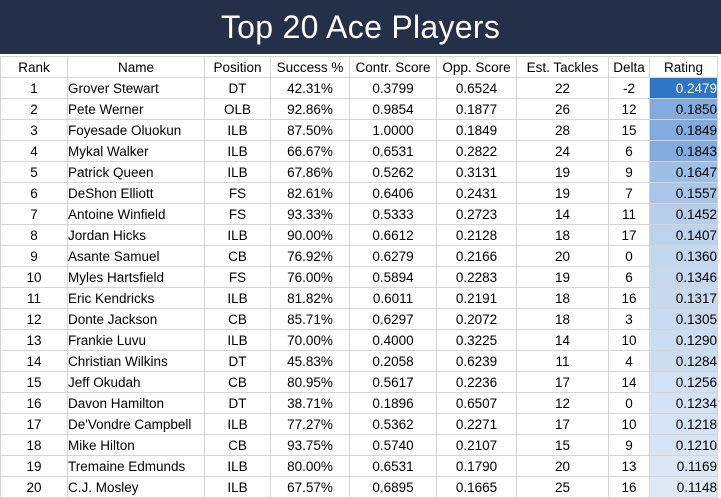 Image resolution: width=721 pixels, height=498 pixels. What do you see at coordinates (629, 298) in the screenshot?
I see `cell-delta: 16` at bounding box center [629, 298].